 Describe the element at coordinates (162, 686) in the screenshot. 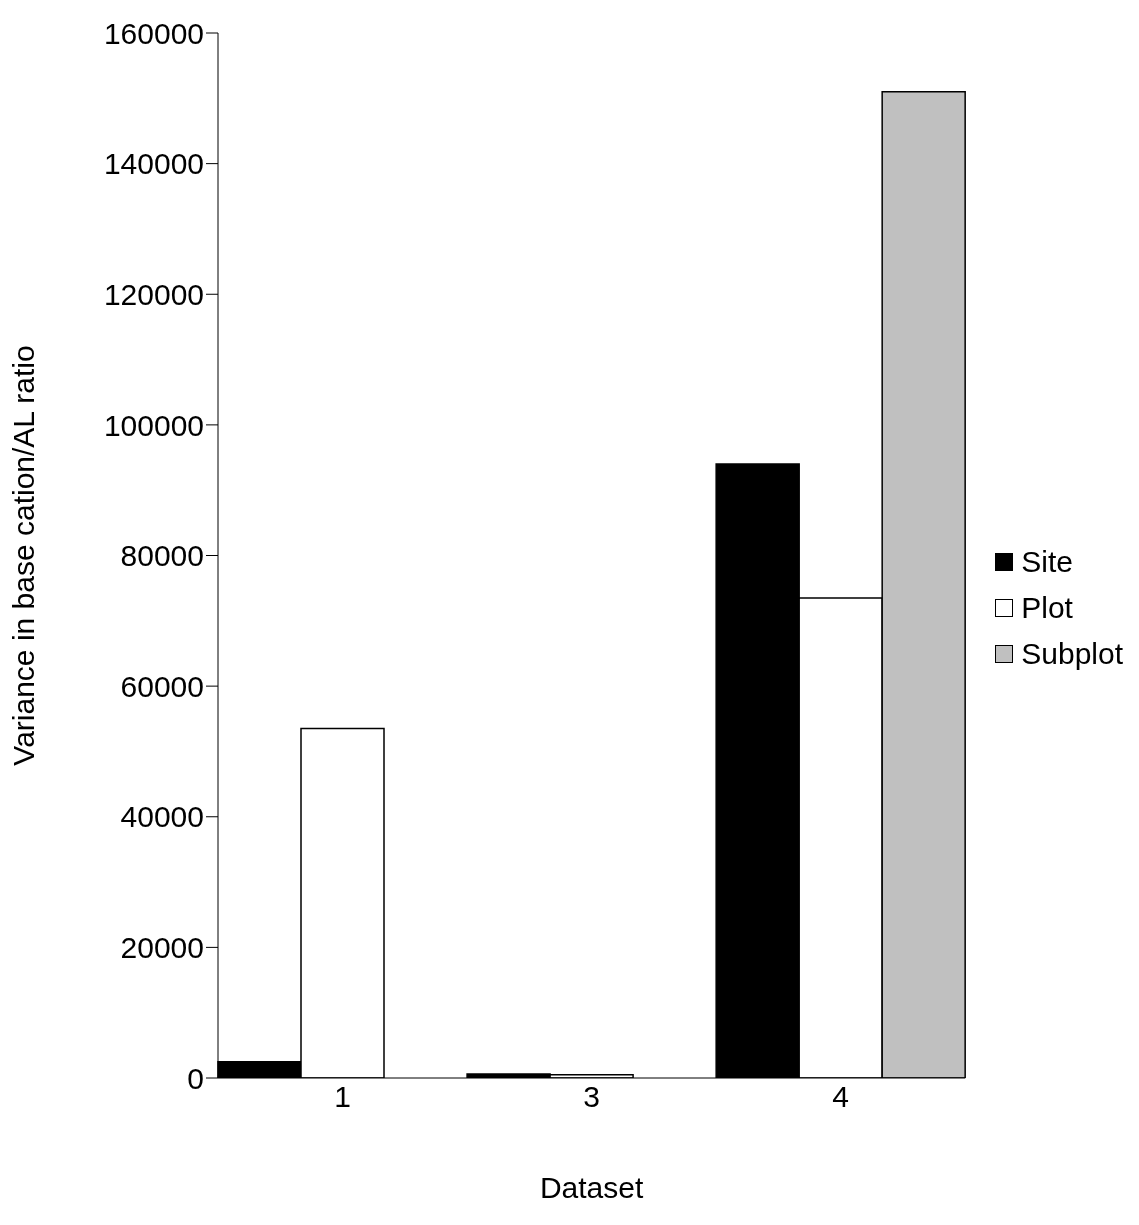

I see `y-tick-label: 60000` at that location.